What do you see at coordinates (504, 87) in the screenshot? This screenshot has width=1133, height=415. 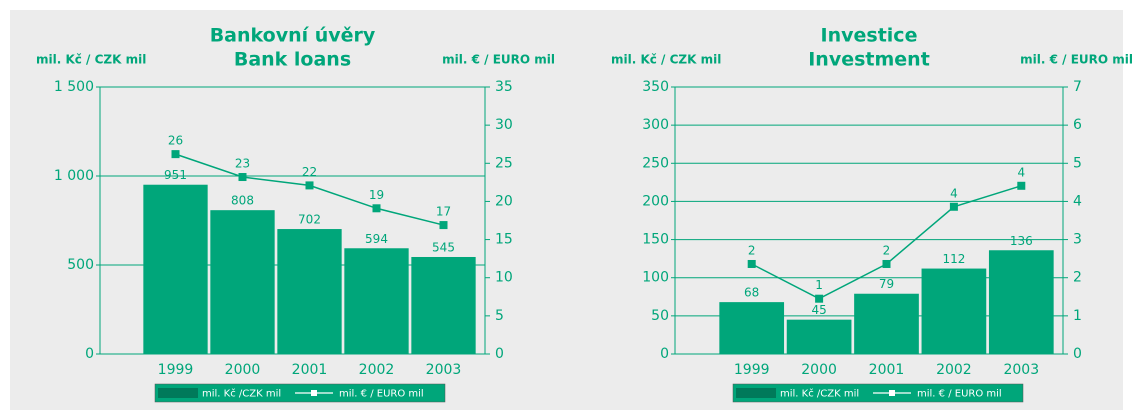 I see `y2-tick-label: 35` at bounding box center [504, 87].